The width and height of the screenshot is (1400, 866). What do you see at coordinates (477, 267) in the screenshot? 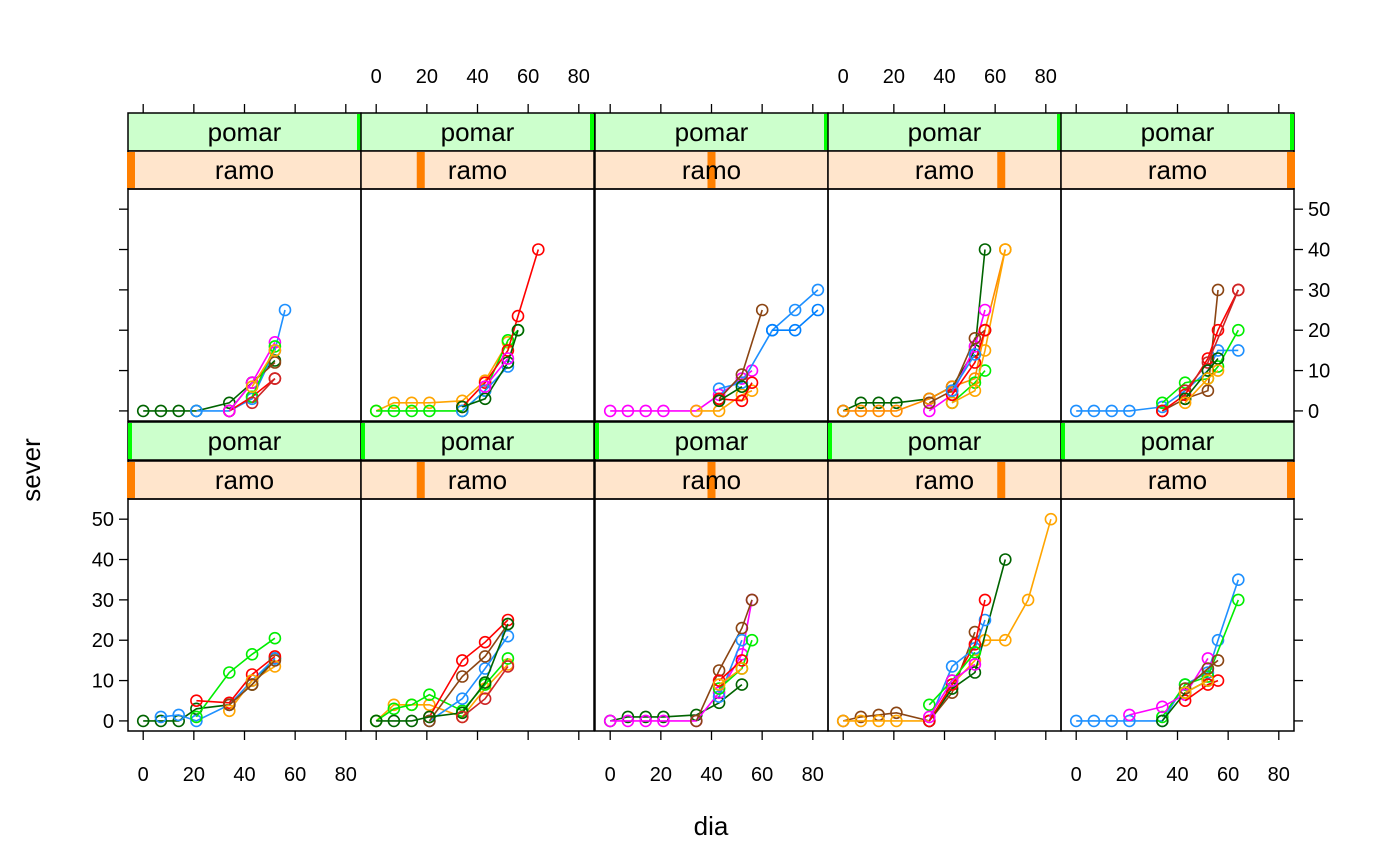
I see `panel-top-2: pomar ramo` at bounding box center [477, 267].